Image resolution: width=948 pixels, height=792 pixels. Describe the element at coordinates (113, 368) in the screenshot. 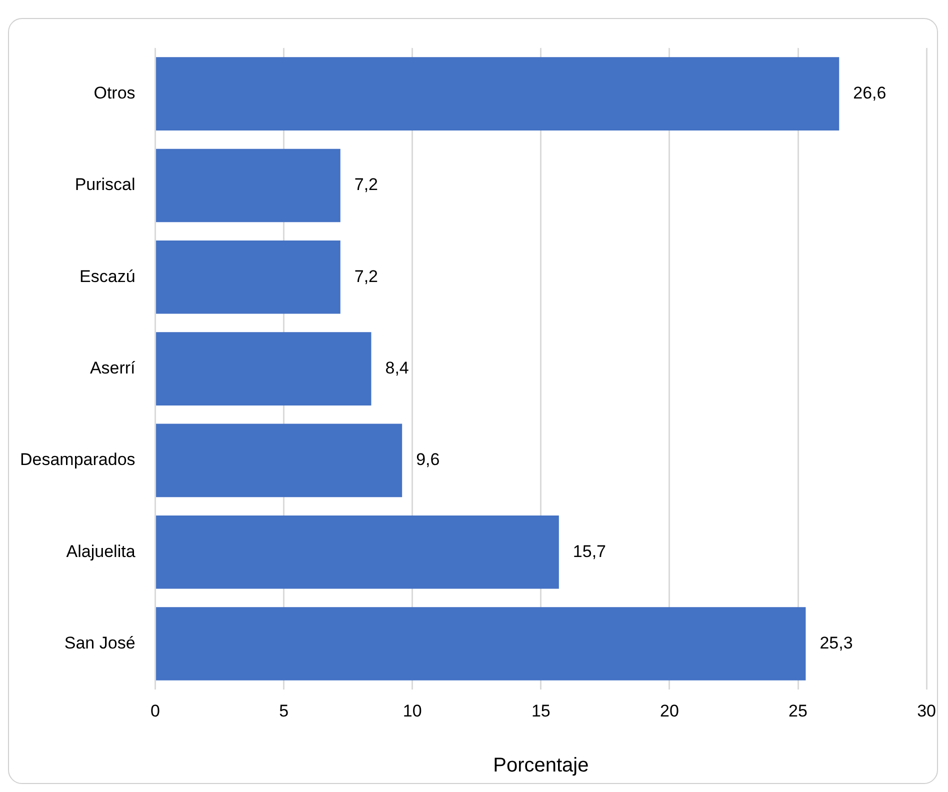

I see `y-tick-label: Aserrí` at that location.